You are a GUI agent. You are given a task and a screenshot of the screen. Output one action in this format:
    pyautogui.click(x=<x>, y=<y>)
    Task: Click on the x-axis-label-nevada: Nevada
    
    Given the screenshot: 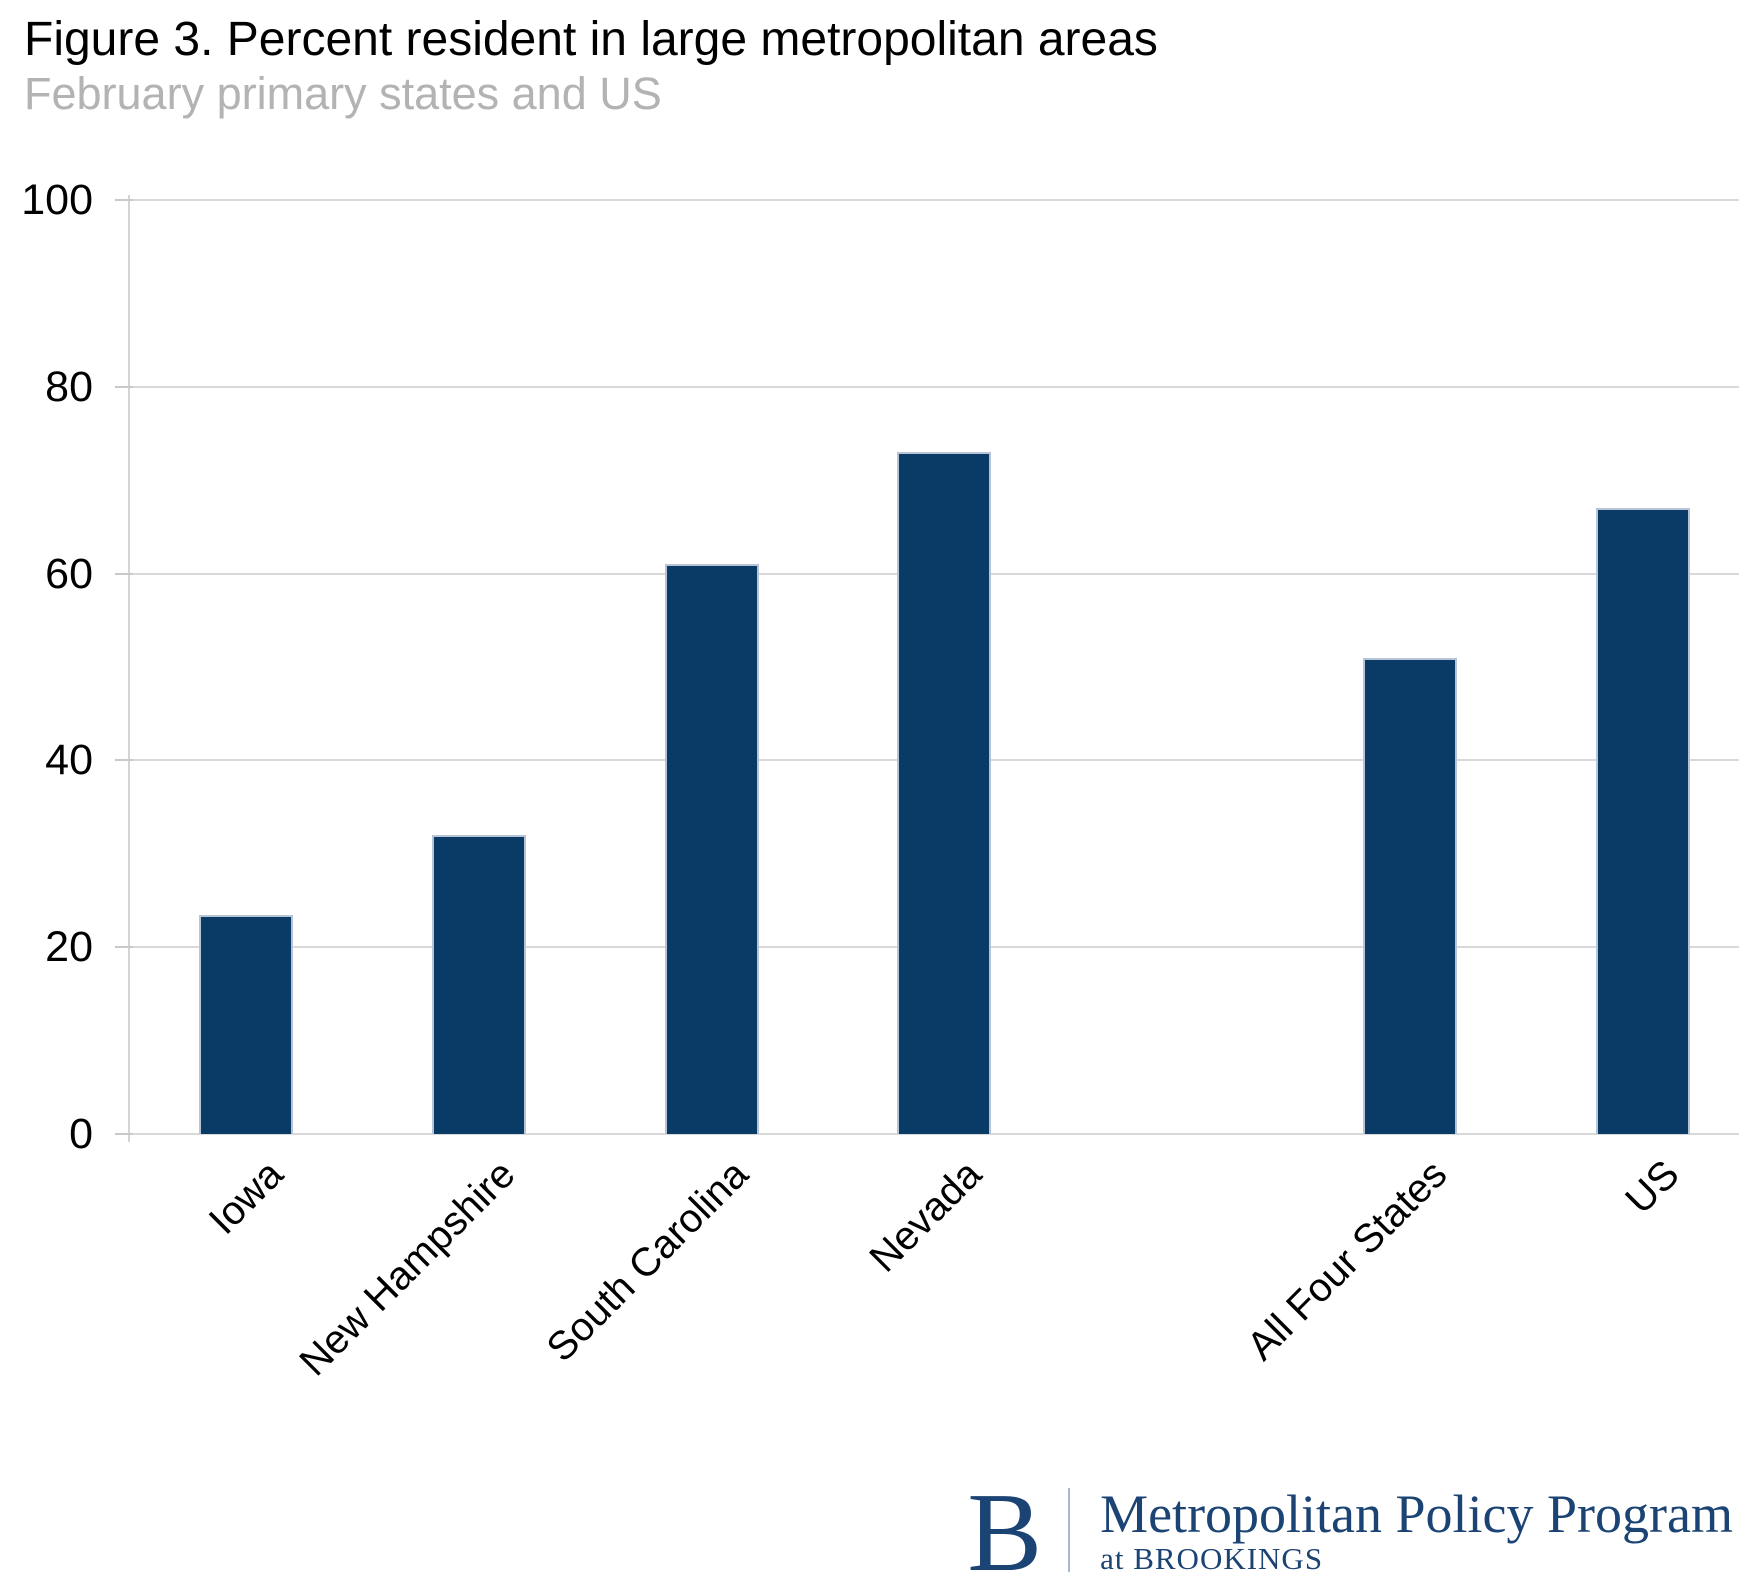 What is the action you would take?
    pyautogui.click(x=925, y=1216)
    